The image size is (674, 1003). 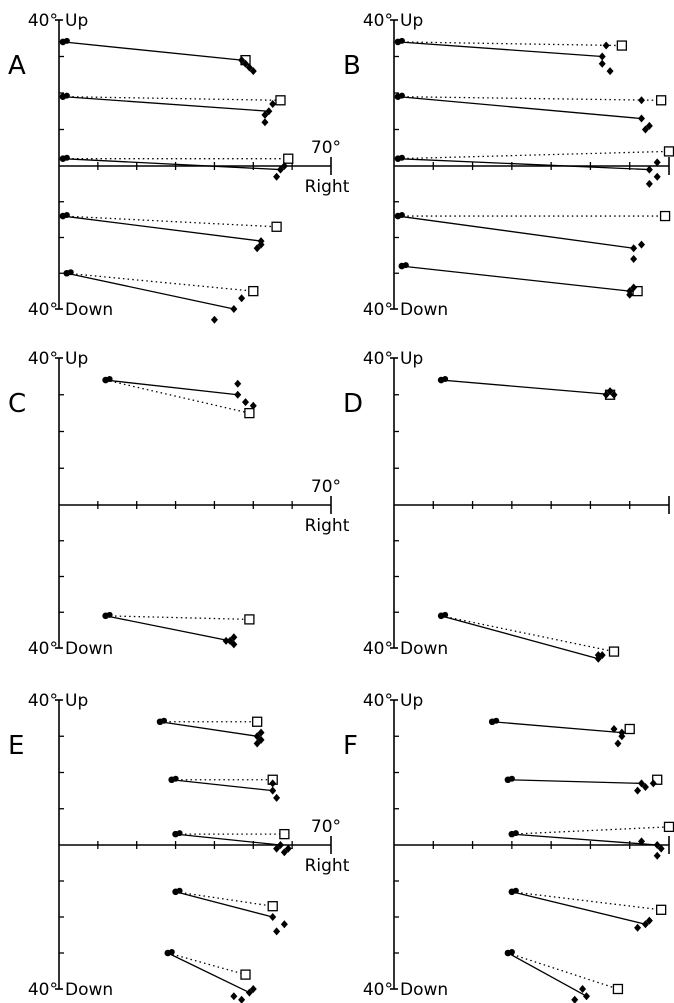 I want to click on panel-label: F, so click(x=350, y=746).